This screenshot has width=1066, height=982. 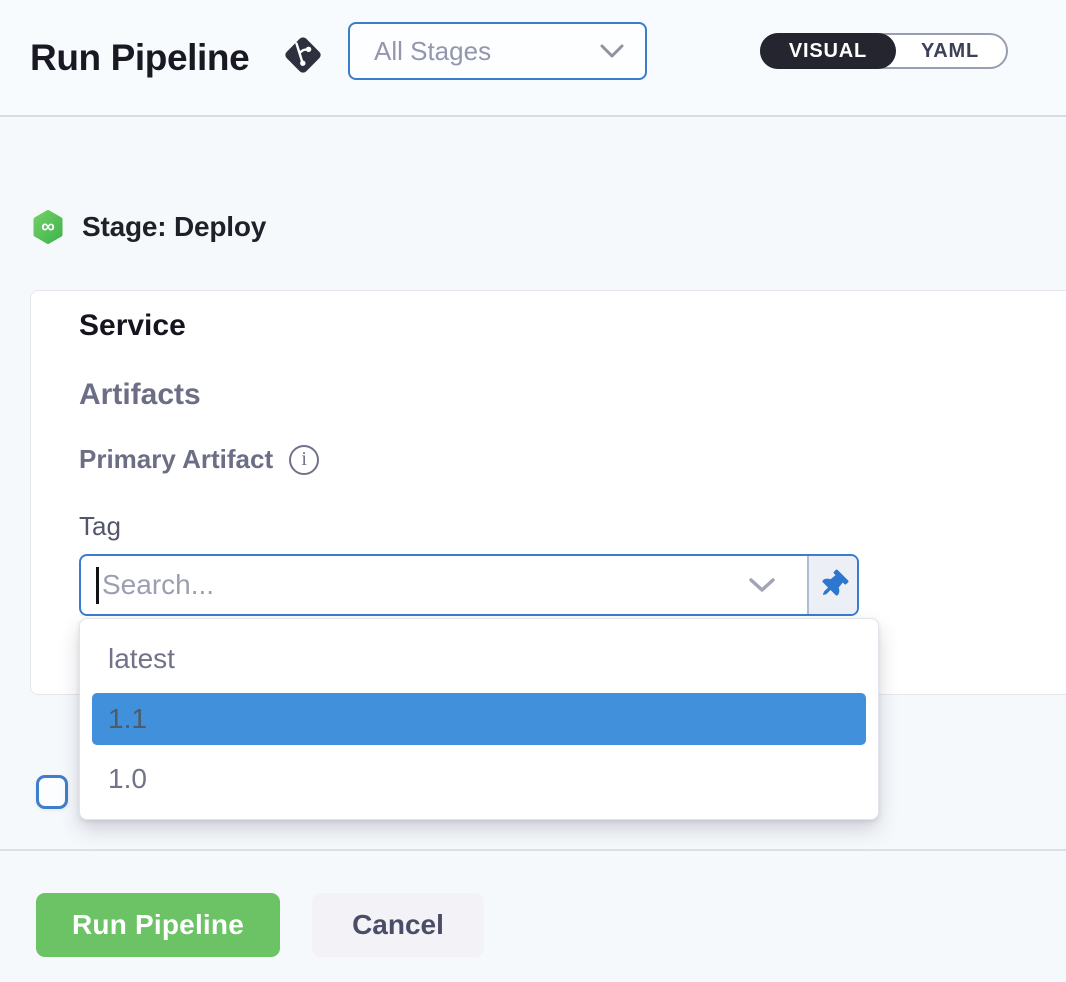 What do you see at coordinates (141, 658) in the screenshot?
I see `dropdown-option: latest` at bounding box center [141, 658].